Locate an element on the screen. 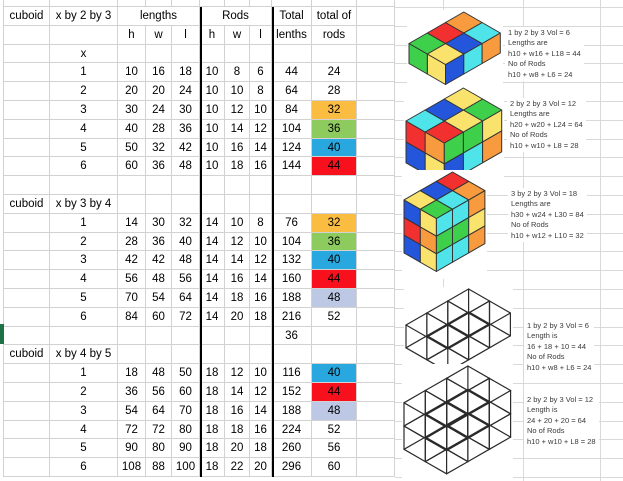  cell-total-lengths: 44 is located at coordinates (292, 73).